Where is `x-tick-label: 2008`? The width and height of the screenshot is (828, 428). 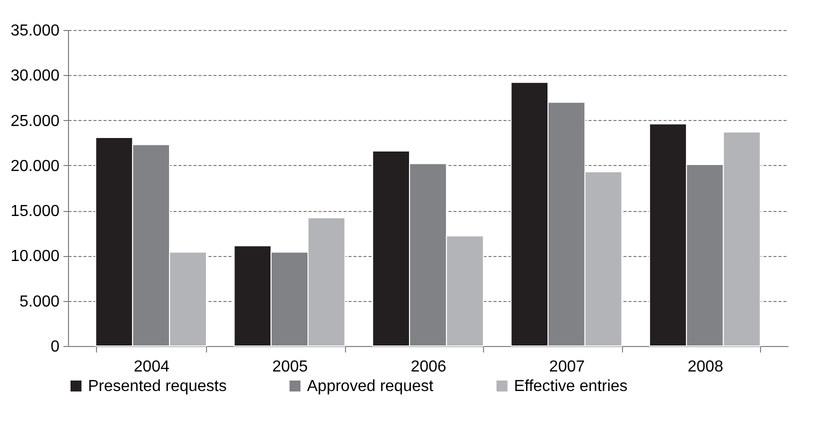
x-tick-label: 2008 is located at coordinates (706, 367).